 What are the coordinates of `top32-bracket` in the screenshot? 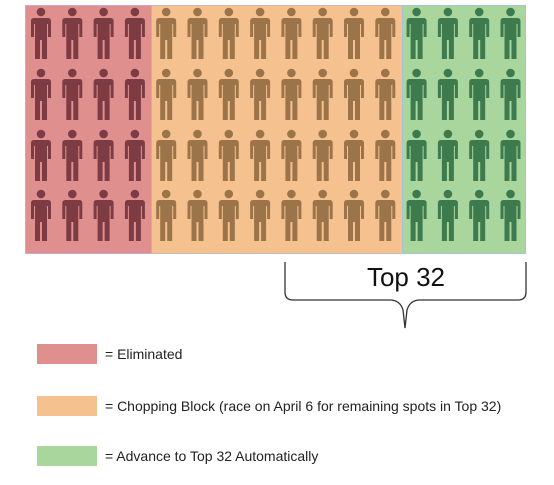 It's located at (405, 295).